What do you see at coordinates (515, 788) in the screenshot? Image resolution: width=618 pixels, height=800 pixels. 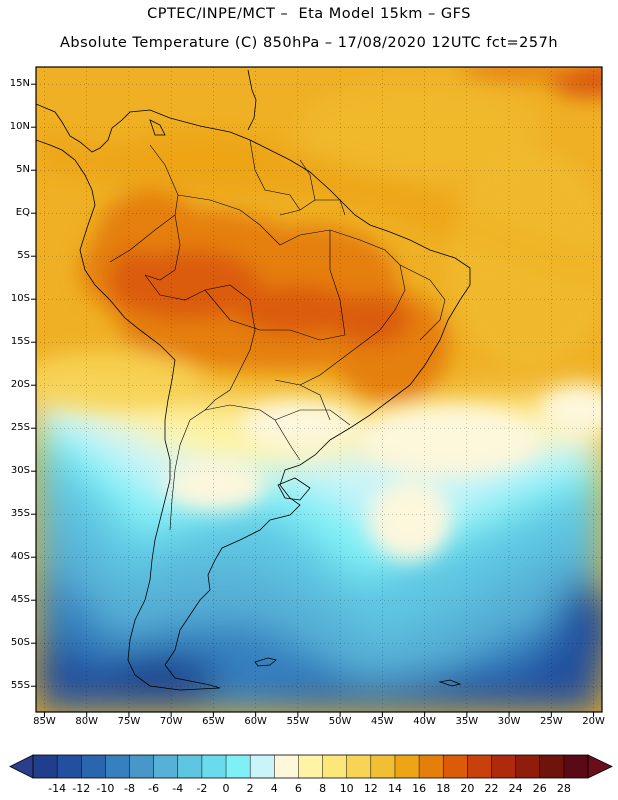 I see `colorbar-label: 24` at bounding box center [515, 788].